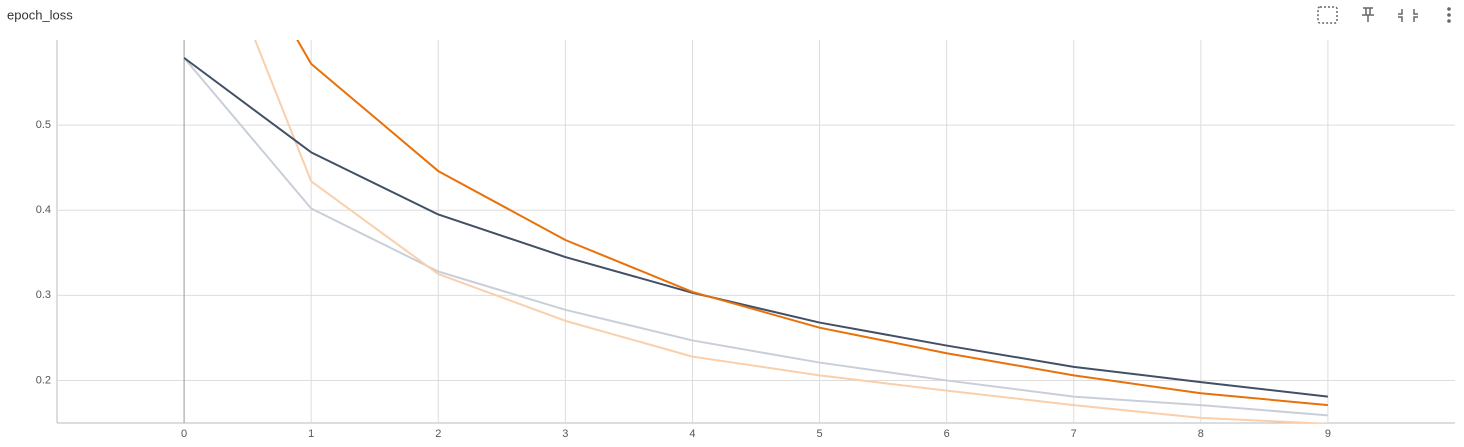  I want to click on x-tick-label: 6, so click(947, 434).